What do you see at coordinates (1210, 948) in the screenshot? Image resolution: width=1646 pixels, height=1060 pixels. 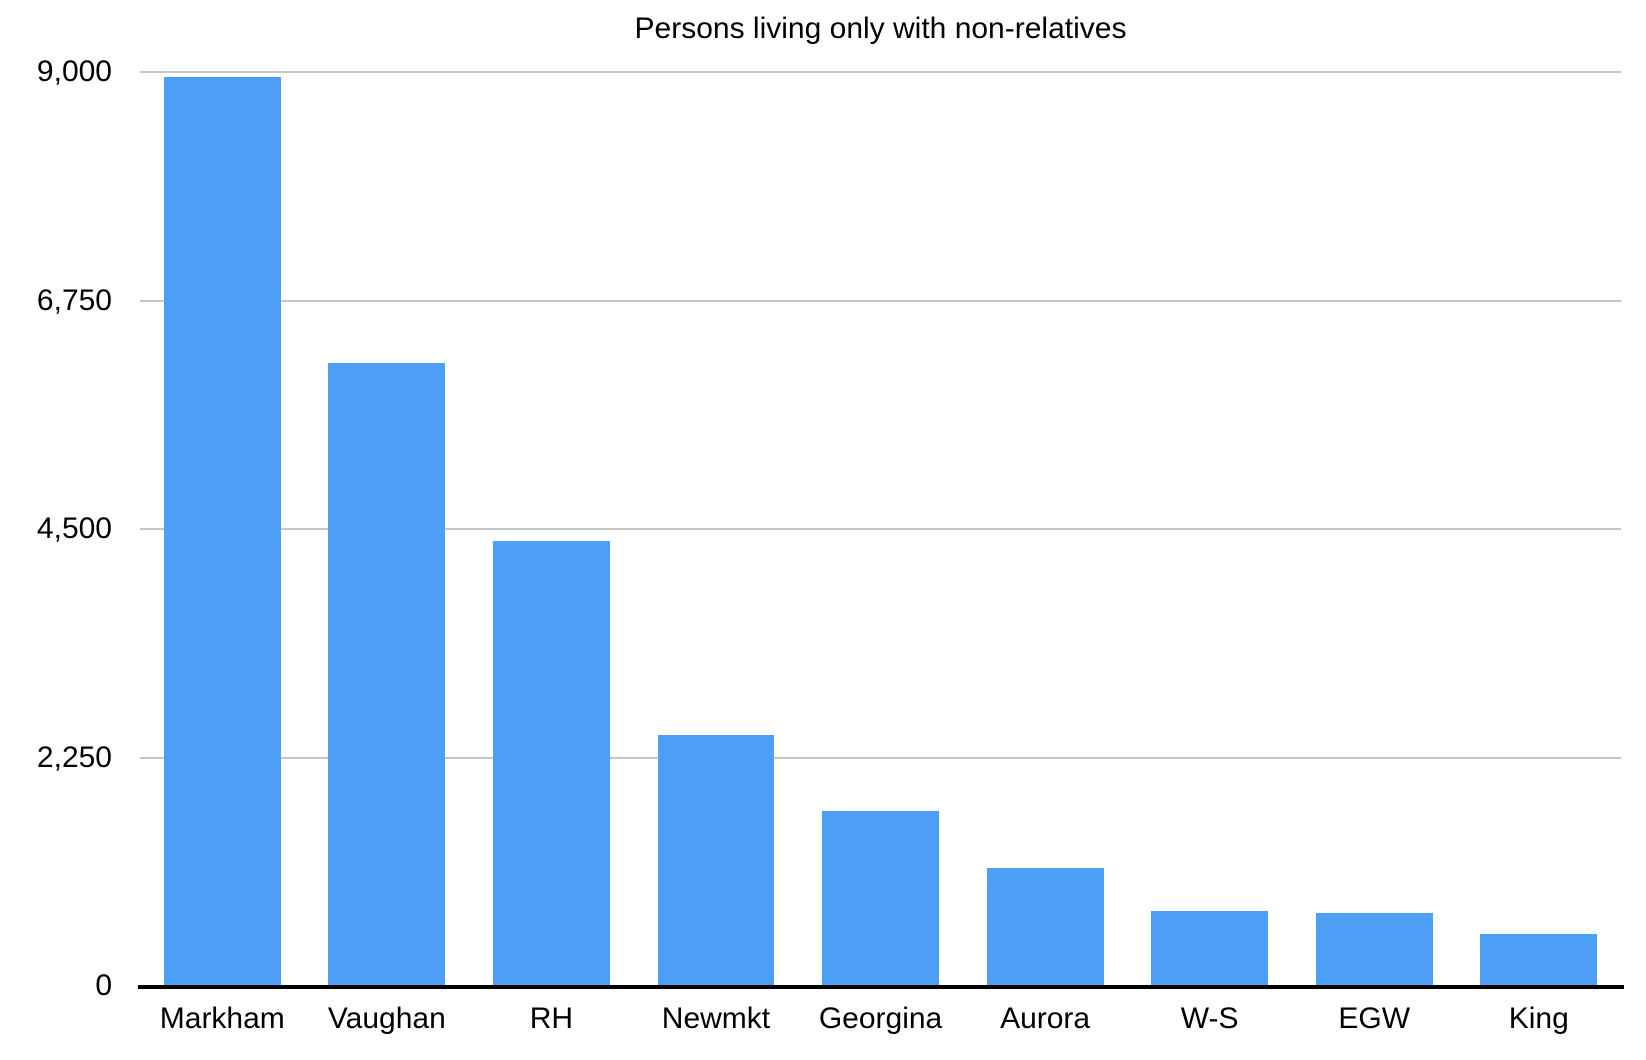 I see `bar-w-s` at bounding box center [1210, 948].